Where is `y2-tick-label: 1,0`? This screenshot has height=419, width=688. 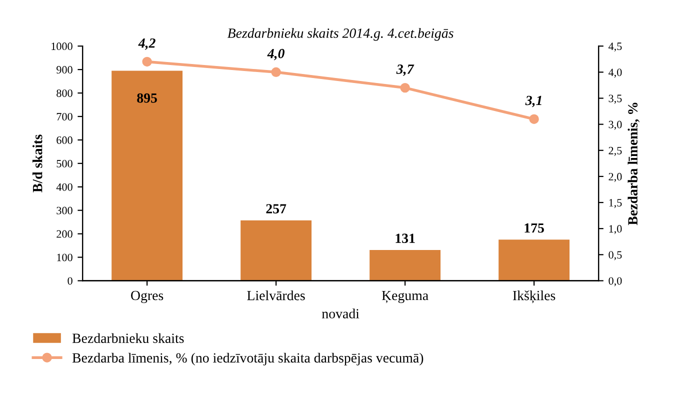 y2-tick-label: 1,0 is located at coordinates (615, 229).